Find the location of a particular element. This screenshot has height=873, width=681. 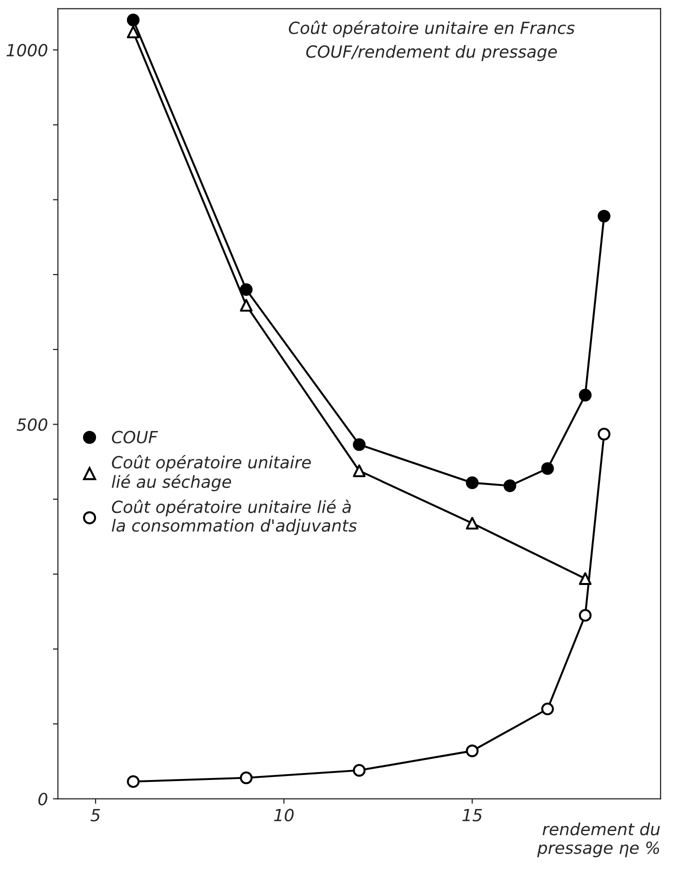

x-axis-title: rendement du pressage ηe % is located at coordinates (598, 840).